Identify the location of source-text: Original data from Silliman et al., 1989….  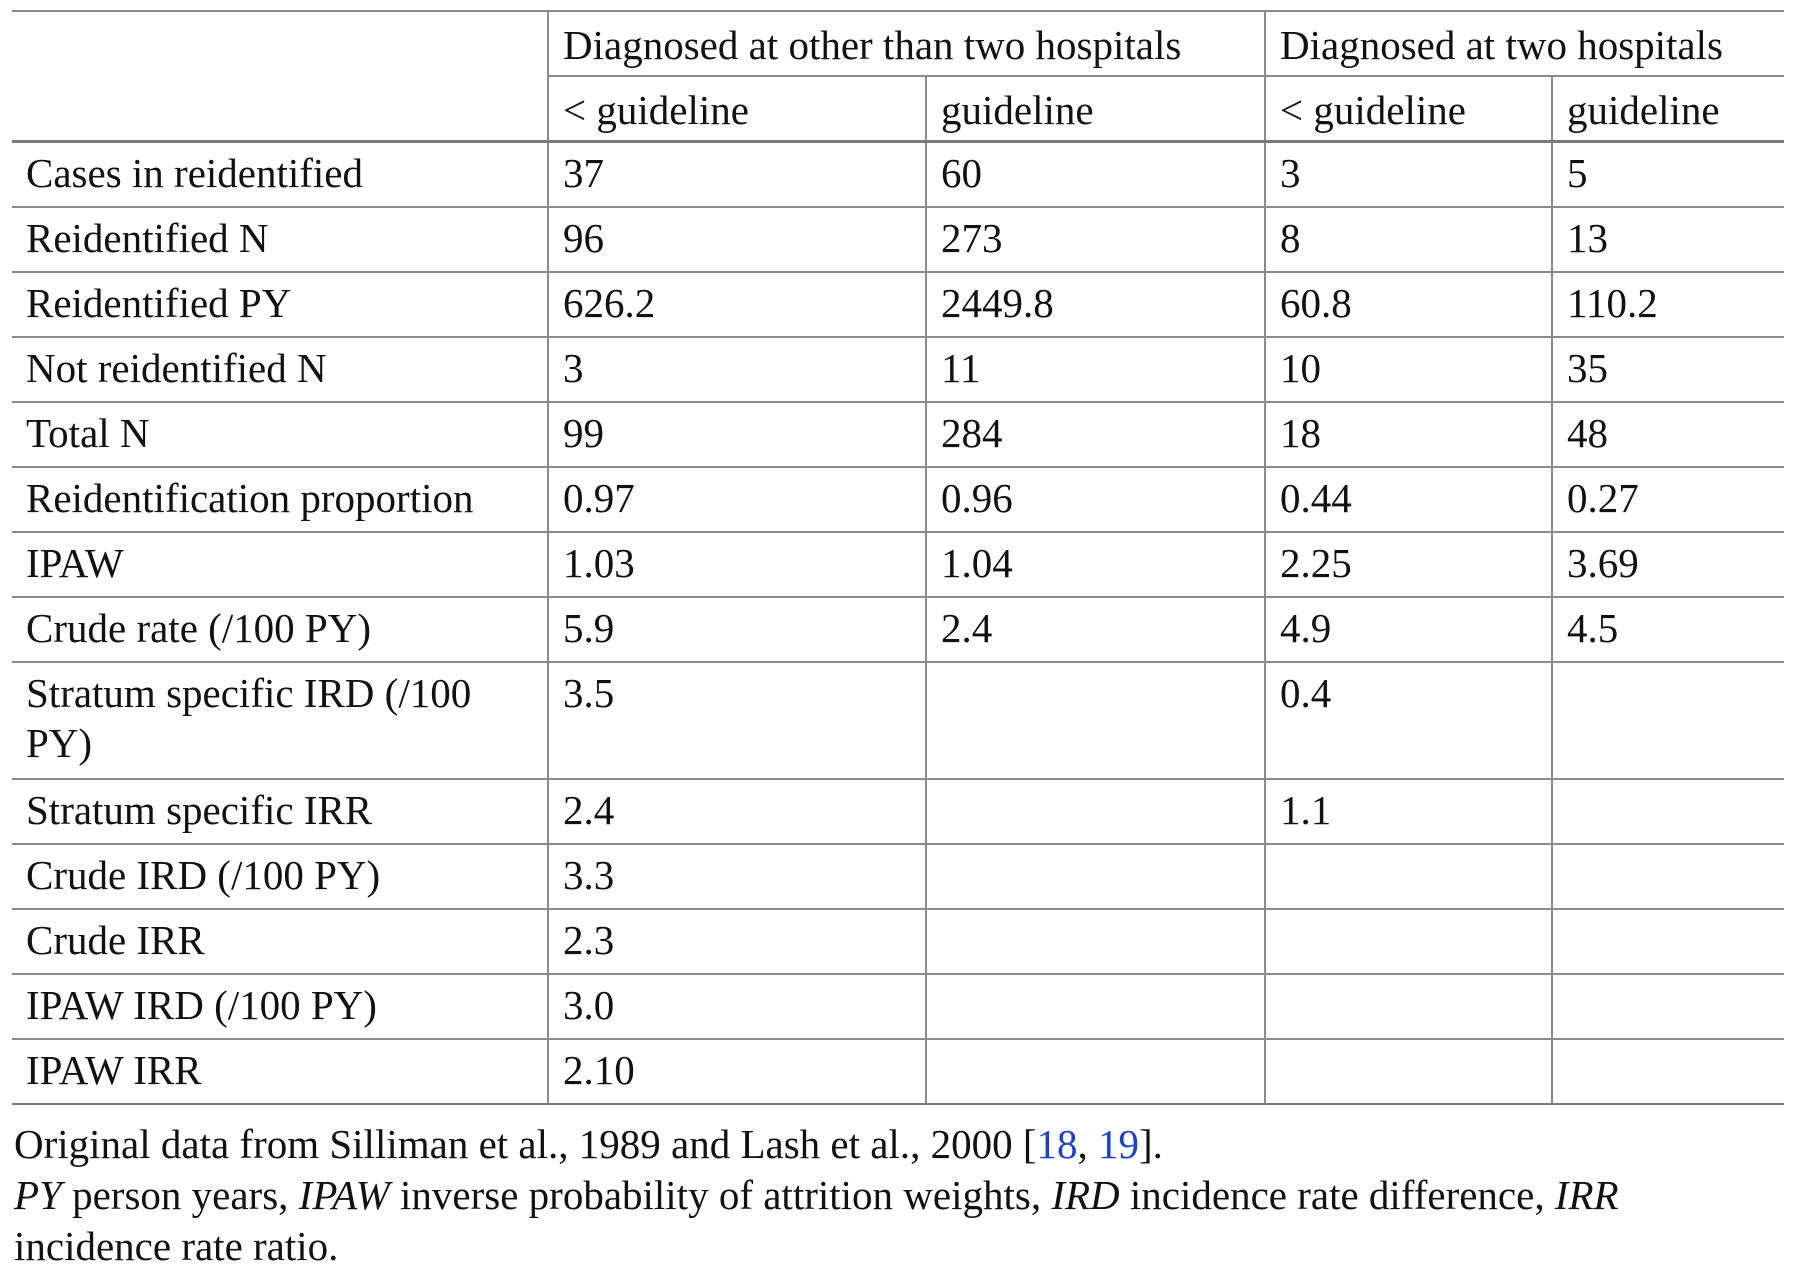
(525, 1144).